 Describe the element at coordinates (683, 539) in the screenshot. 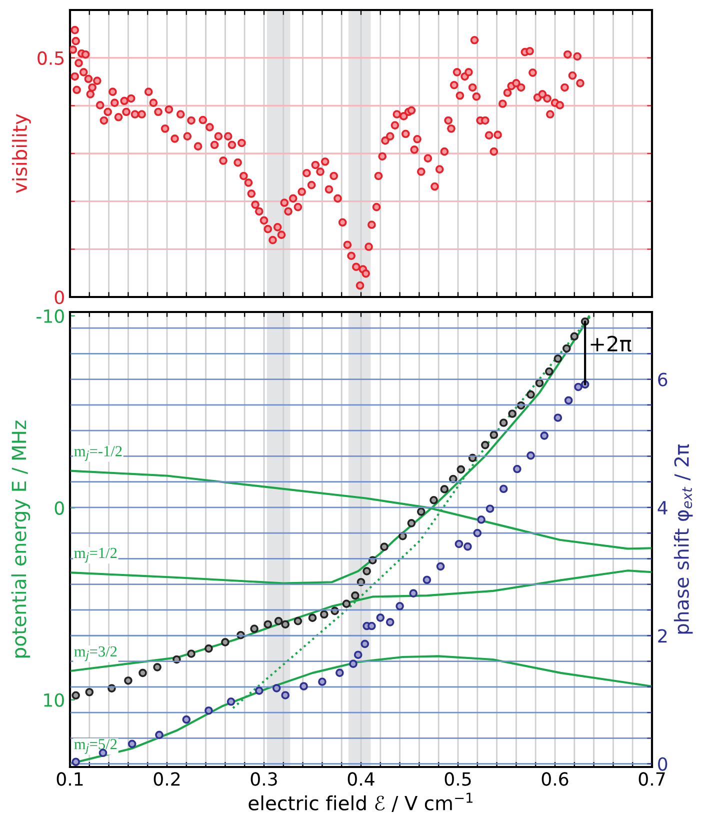

I see `y2-axis-title: phase shift φ$_{ext}$ / 2π` at that location.